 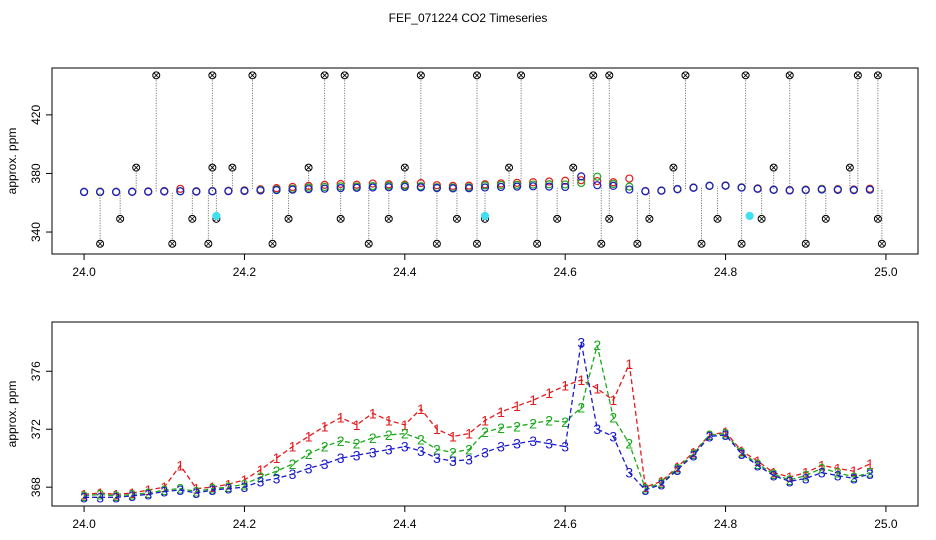 I want to click on x-tick-label: 24.2, so click(x=245, y=524).